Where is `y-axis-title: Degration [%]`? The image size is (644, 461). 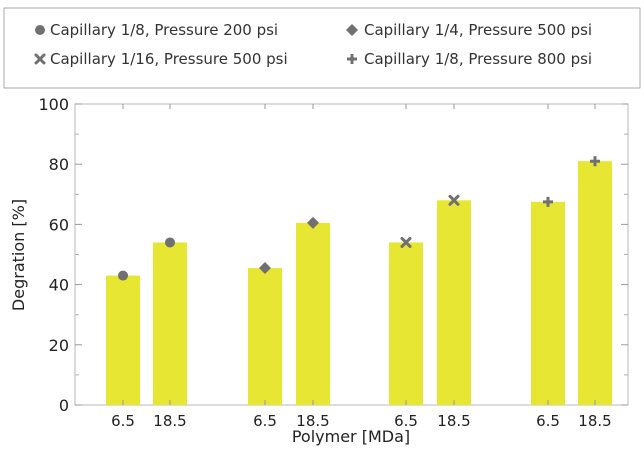 y-axis-title: Degration [%] is located at coordinates (18, 255).